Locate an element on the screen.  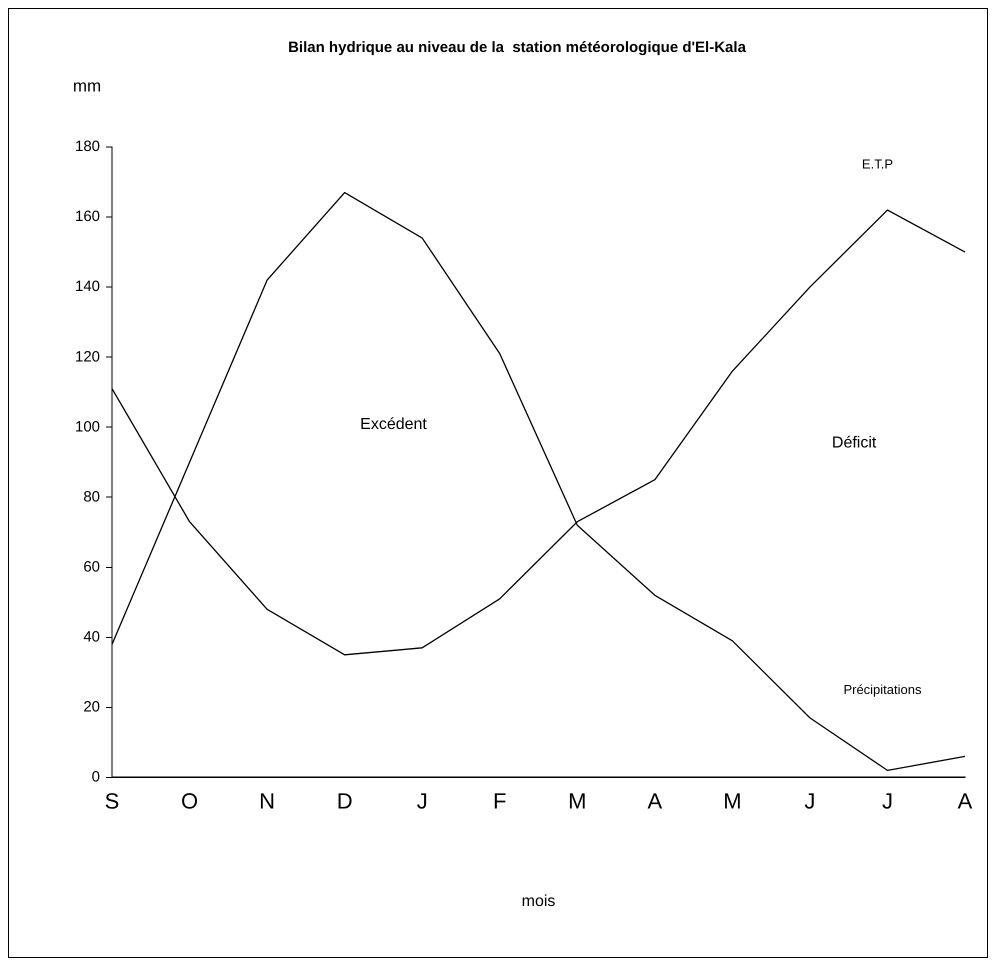
y-axis-title: mm is located at coordinates (87, 86).